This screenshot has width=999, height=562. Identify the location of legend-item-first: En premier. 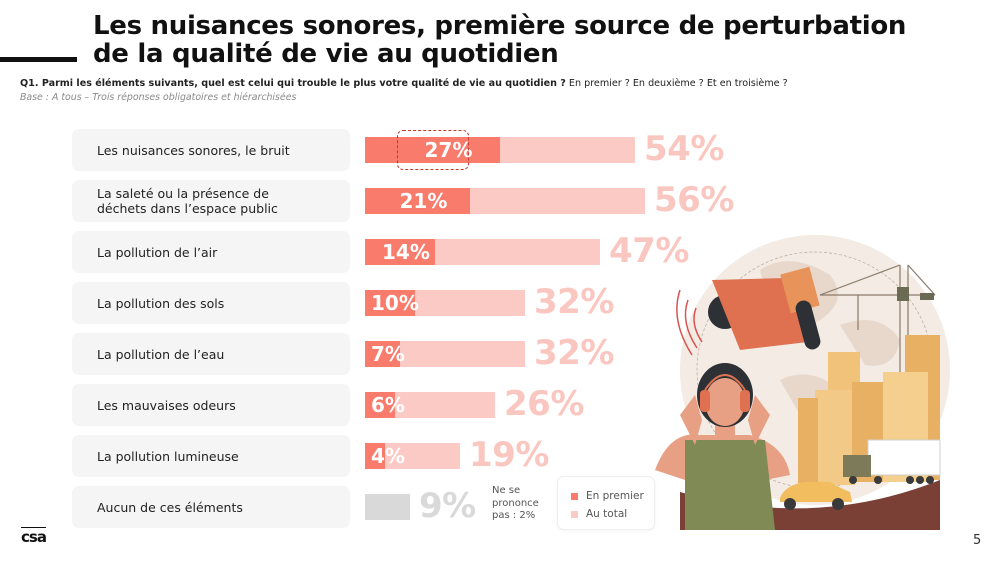
(612, 496).